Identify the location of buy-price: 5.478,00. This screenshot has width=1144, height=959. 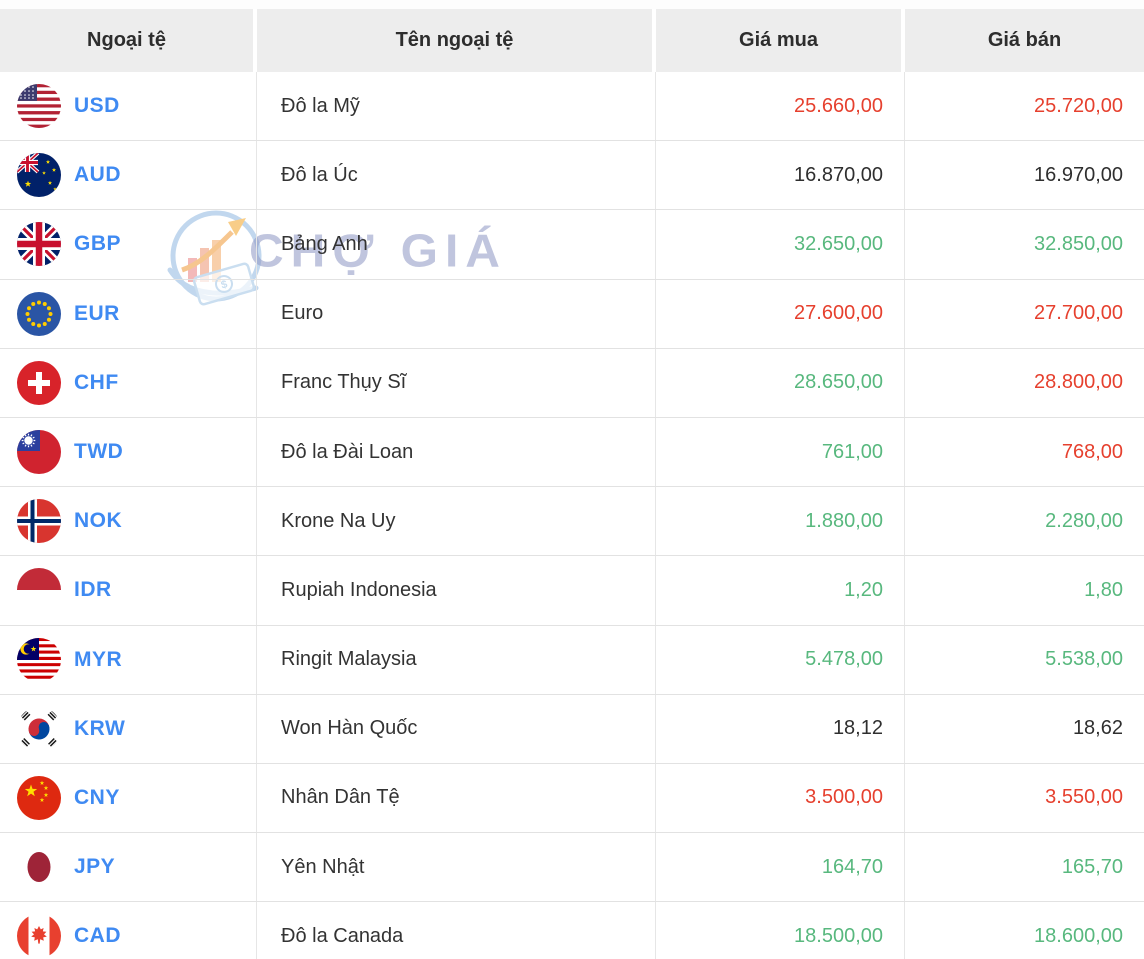
(844, 659).